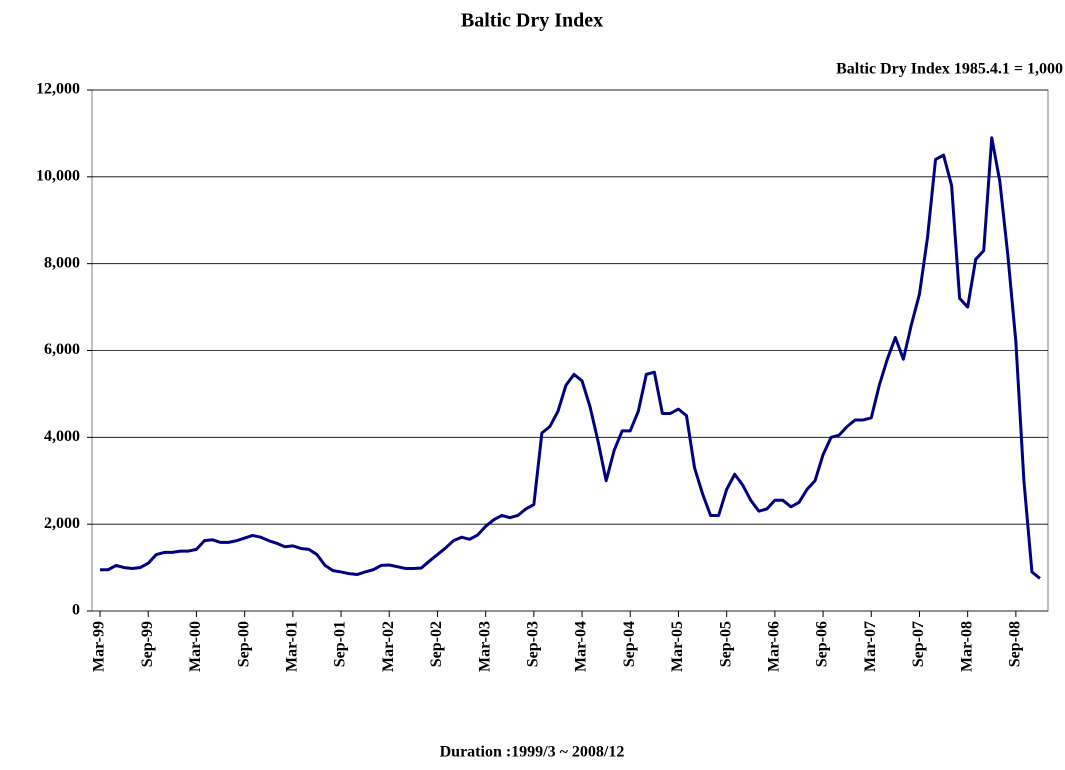 The height and width of the screenshot is (770, 1065). Describe the element at coordinates (58, 89) in the screenshot. I see `y-tick-label: 12,000` at that location.